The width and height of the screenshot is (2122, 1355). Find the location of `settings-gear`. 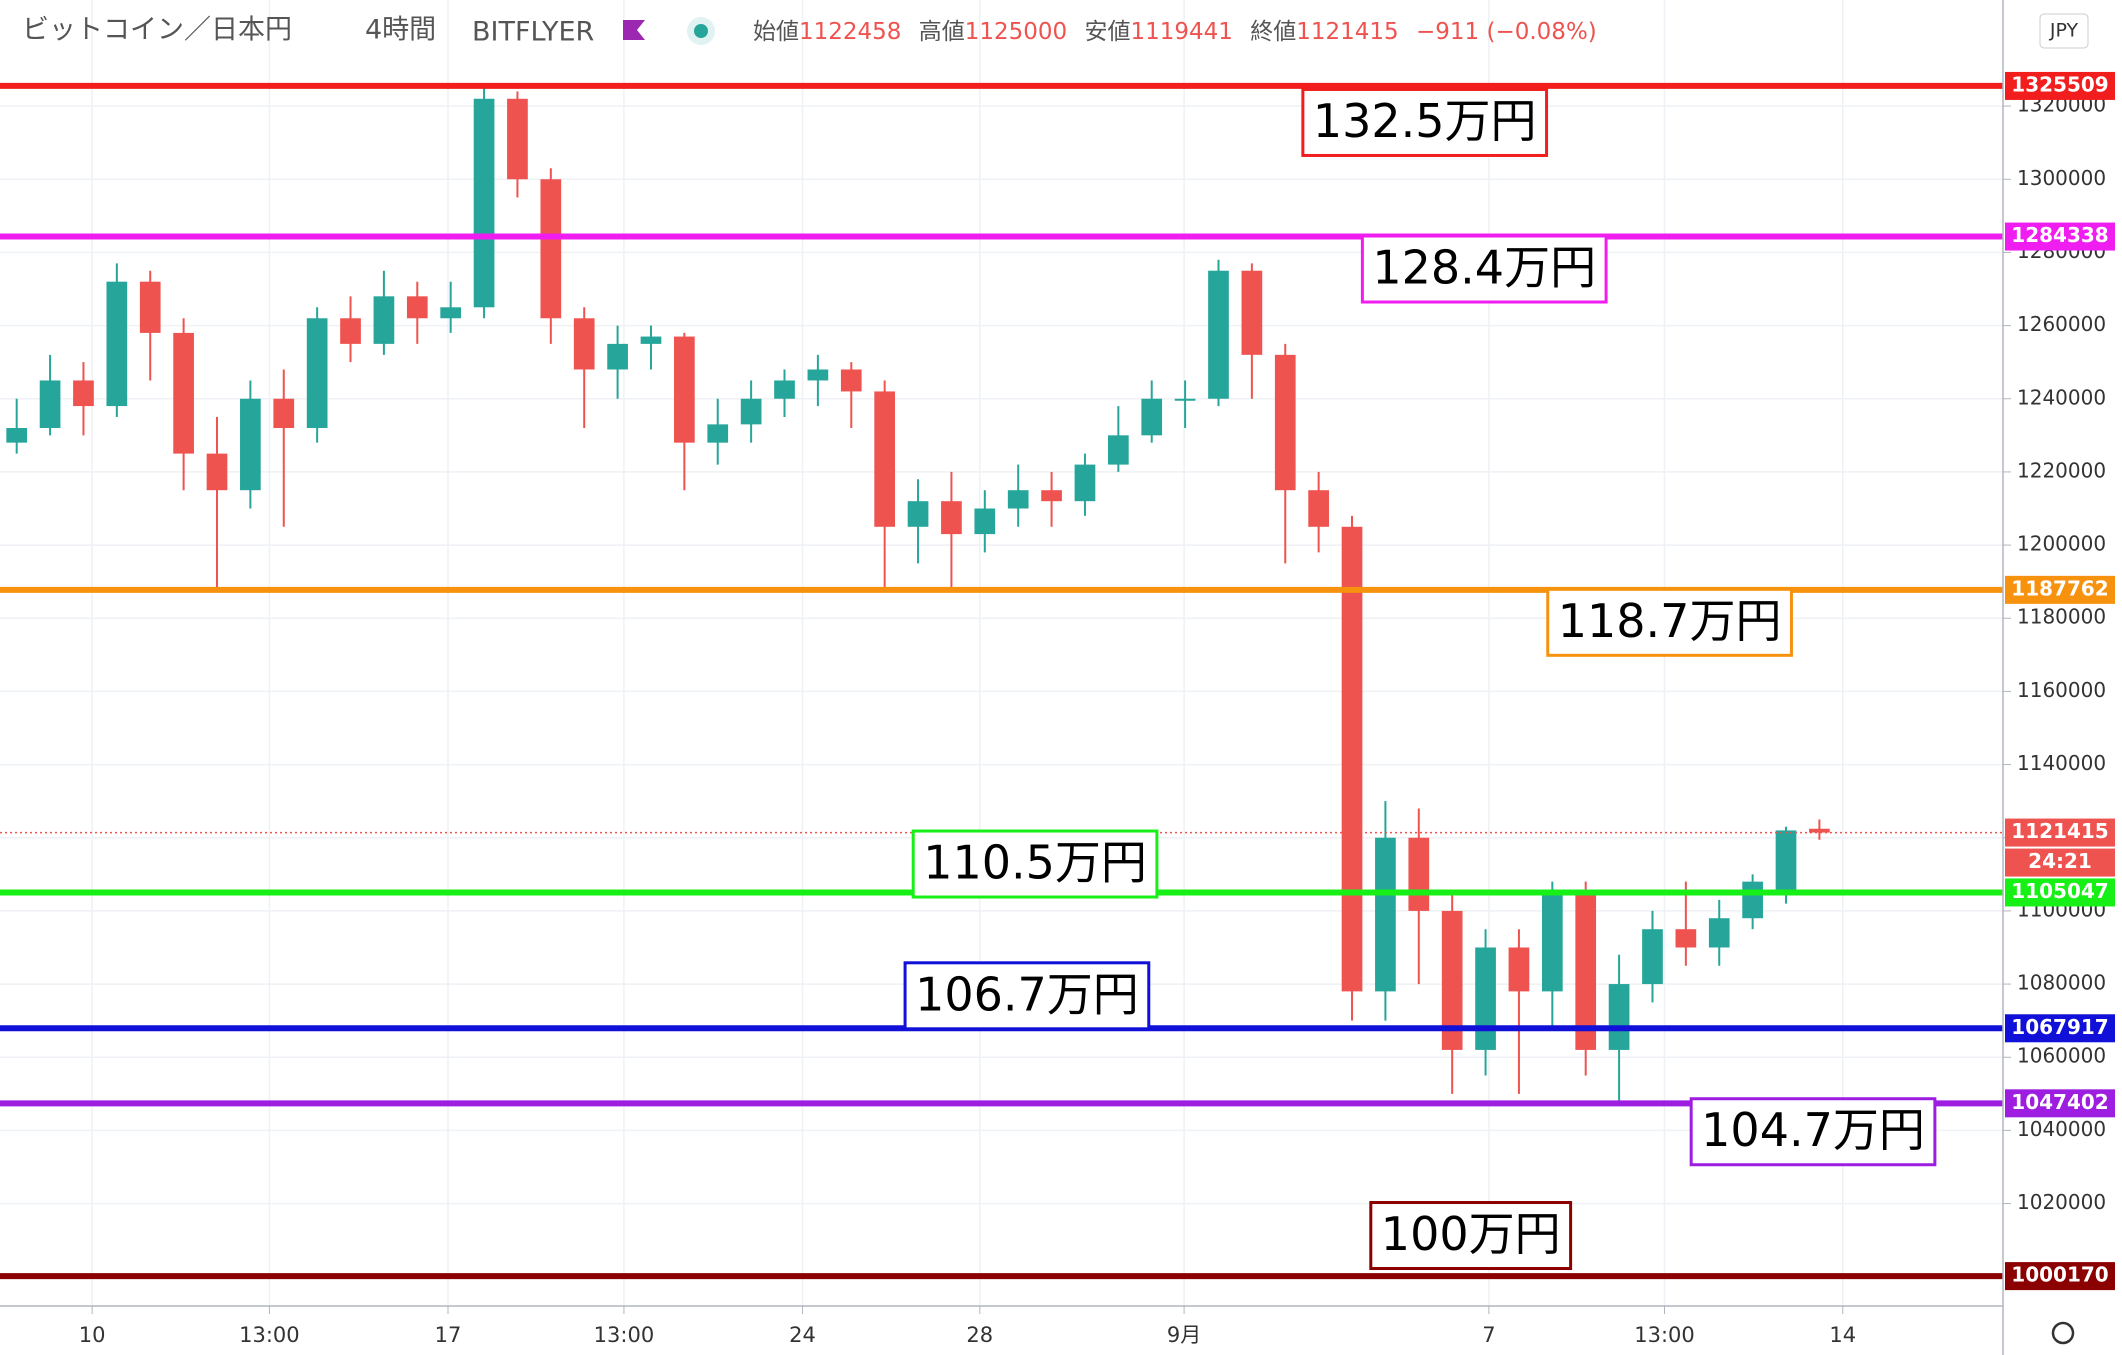

settings-gear is located at coordinates (2063, 1333).